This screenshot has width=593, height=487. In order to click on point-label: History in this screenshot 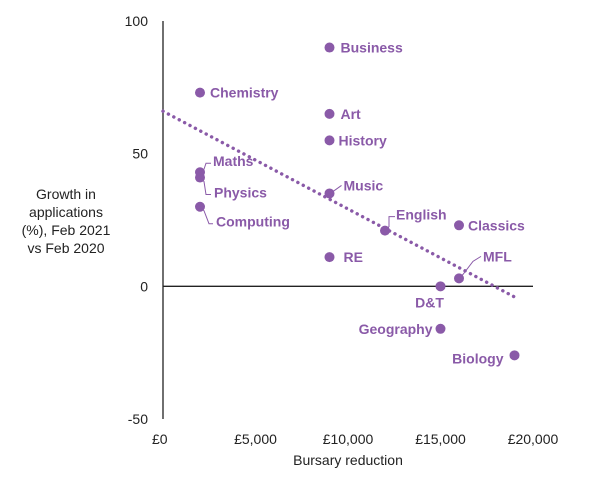, I will do `click(363, 140)`.